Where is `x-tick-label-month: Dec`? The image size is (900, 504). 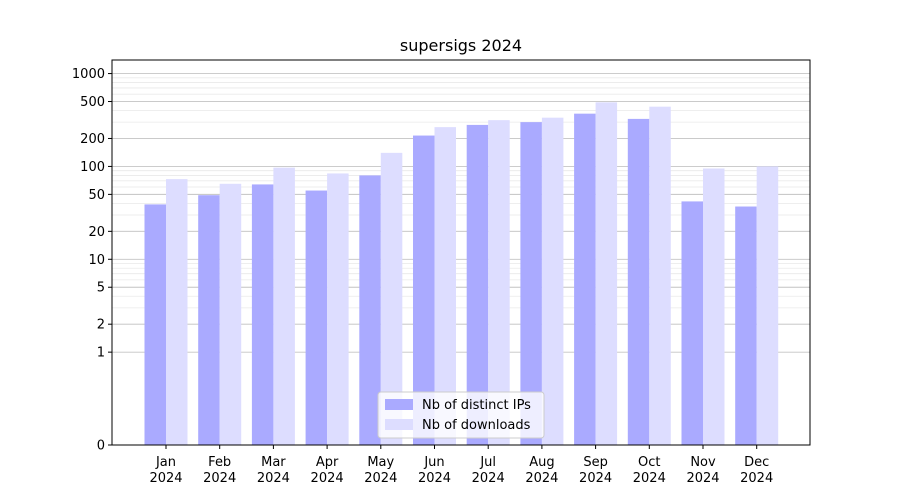
x-tick-label-month: Dec is located at coordinates (756, 462).